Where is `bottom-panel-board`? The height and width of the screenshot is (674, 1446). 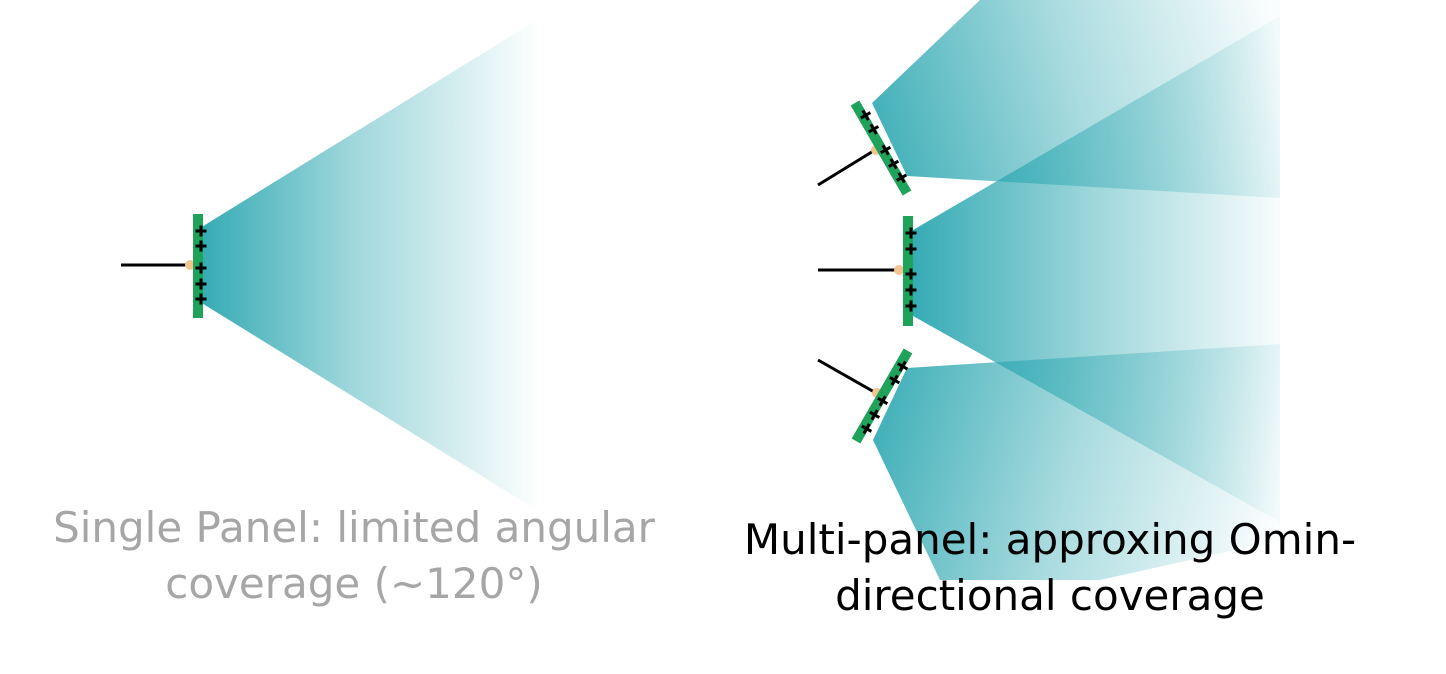 bottom-panel-board is located at coordinates (882, 396).